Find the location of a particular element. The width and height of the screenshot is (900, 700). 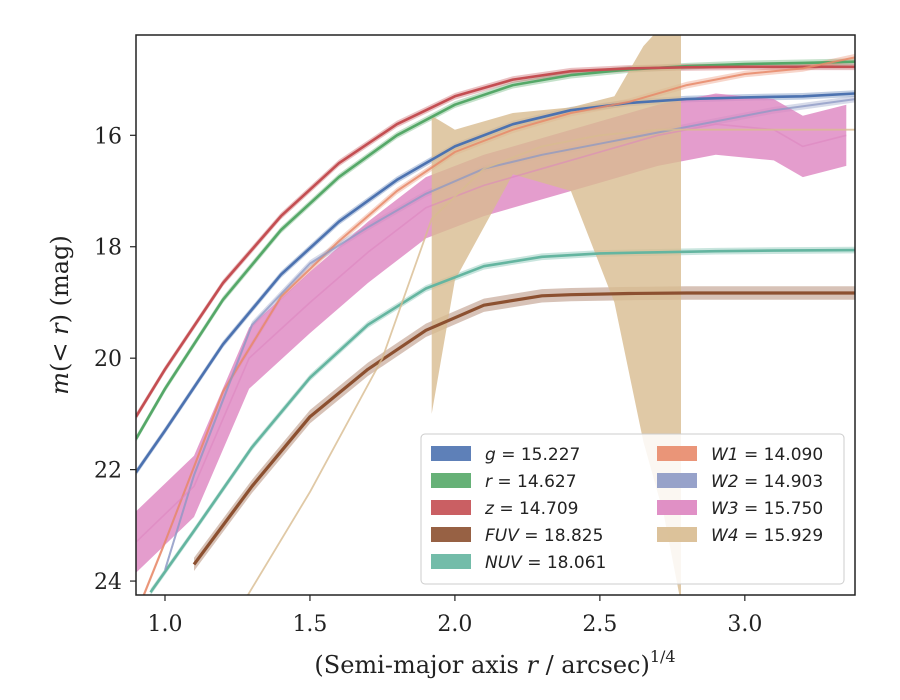

x-tick-label: 2.0 is located at coordinates (454, 624).